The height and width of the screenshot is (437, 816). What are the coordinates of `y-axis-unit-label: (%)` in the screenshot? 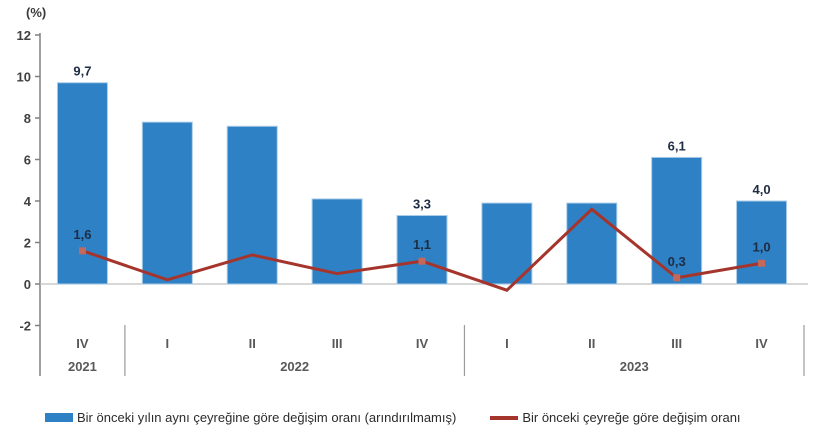 It's located at (36, 12).